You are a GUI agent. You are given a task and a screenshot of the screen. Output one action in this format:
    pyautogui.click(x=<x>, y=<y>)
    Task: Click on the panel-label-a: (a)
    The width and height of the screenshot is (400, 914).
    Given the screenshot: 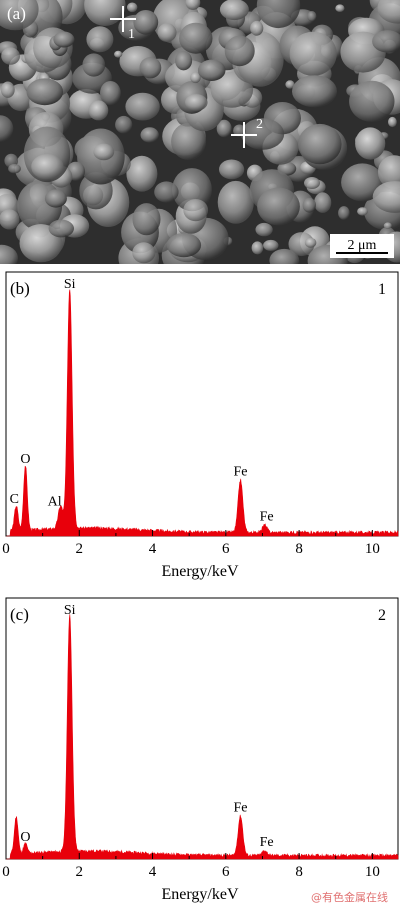 What is the action you would take?
    pyautogui.click(x=16, y=14)
    